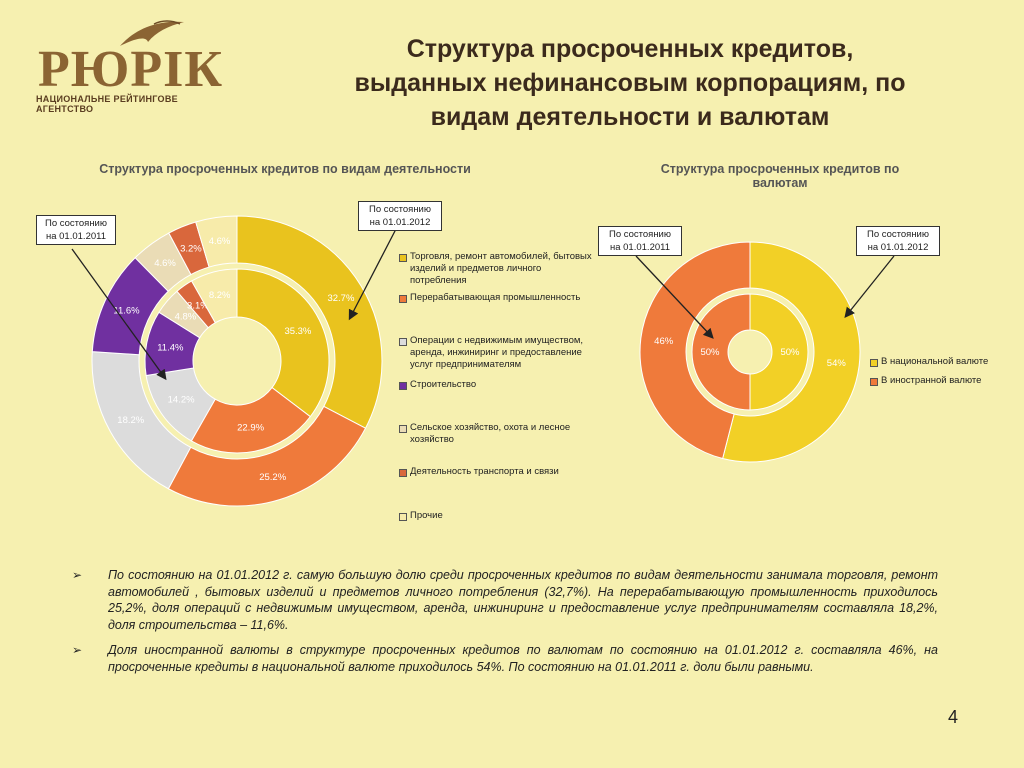  I want to click on slide-title-line: Структура просроченных кредитов,, so click(630, 49).